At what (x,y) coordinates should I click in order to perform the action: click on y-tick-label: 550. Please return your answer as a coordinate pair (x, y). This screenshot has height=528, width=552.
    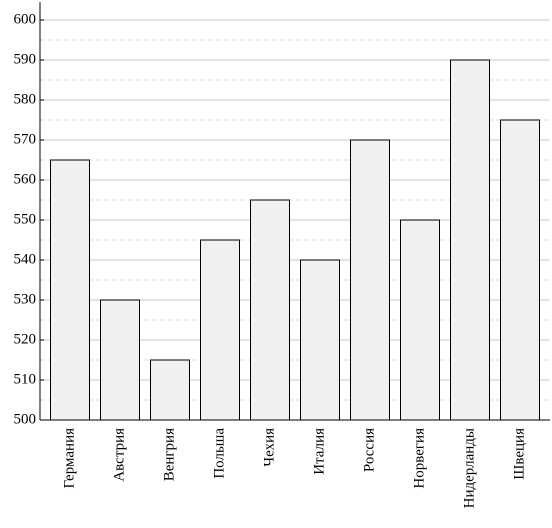
    Looking at the image, I should click on (25, 219).